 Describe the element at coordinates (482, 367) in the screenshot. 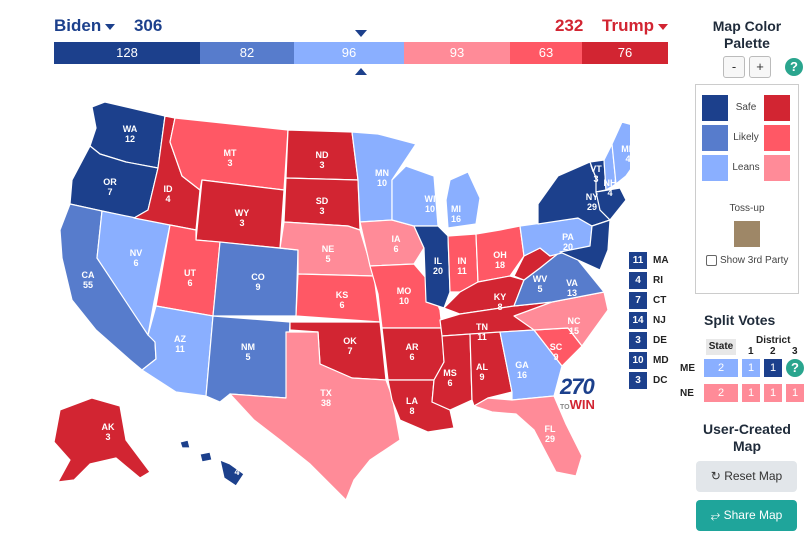

I see `state-label-al: AL` at that location.